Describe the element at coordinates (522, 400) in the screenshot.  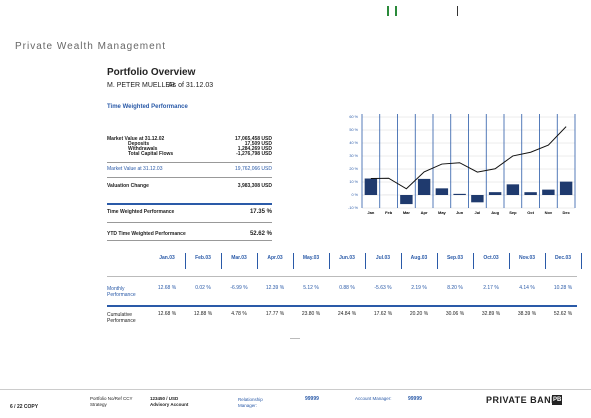
I see `brand: PRIVATE BANK` at that location.